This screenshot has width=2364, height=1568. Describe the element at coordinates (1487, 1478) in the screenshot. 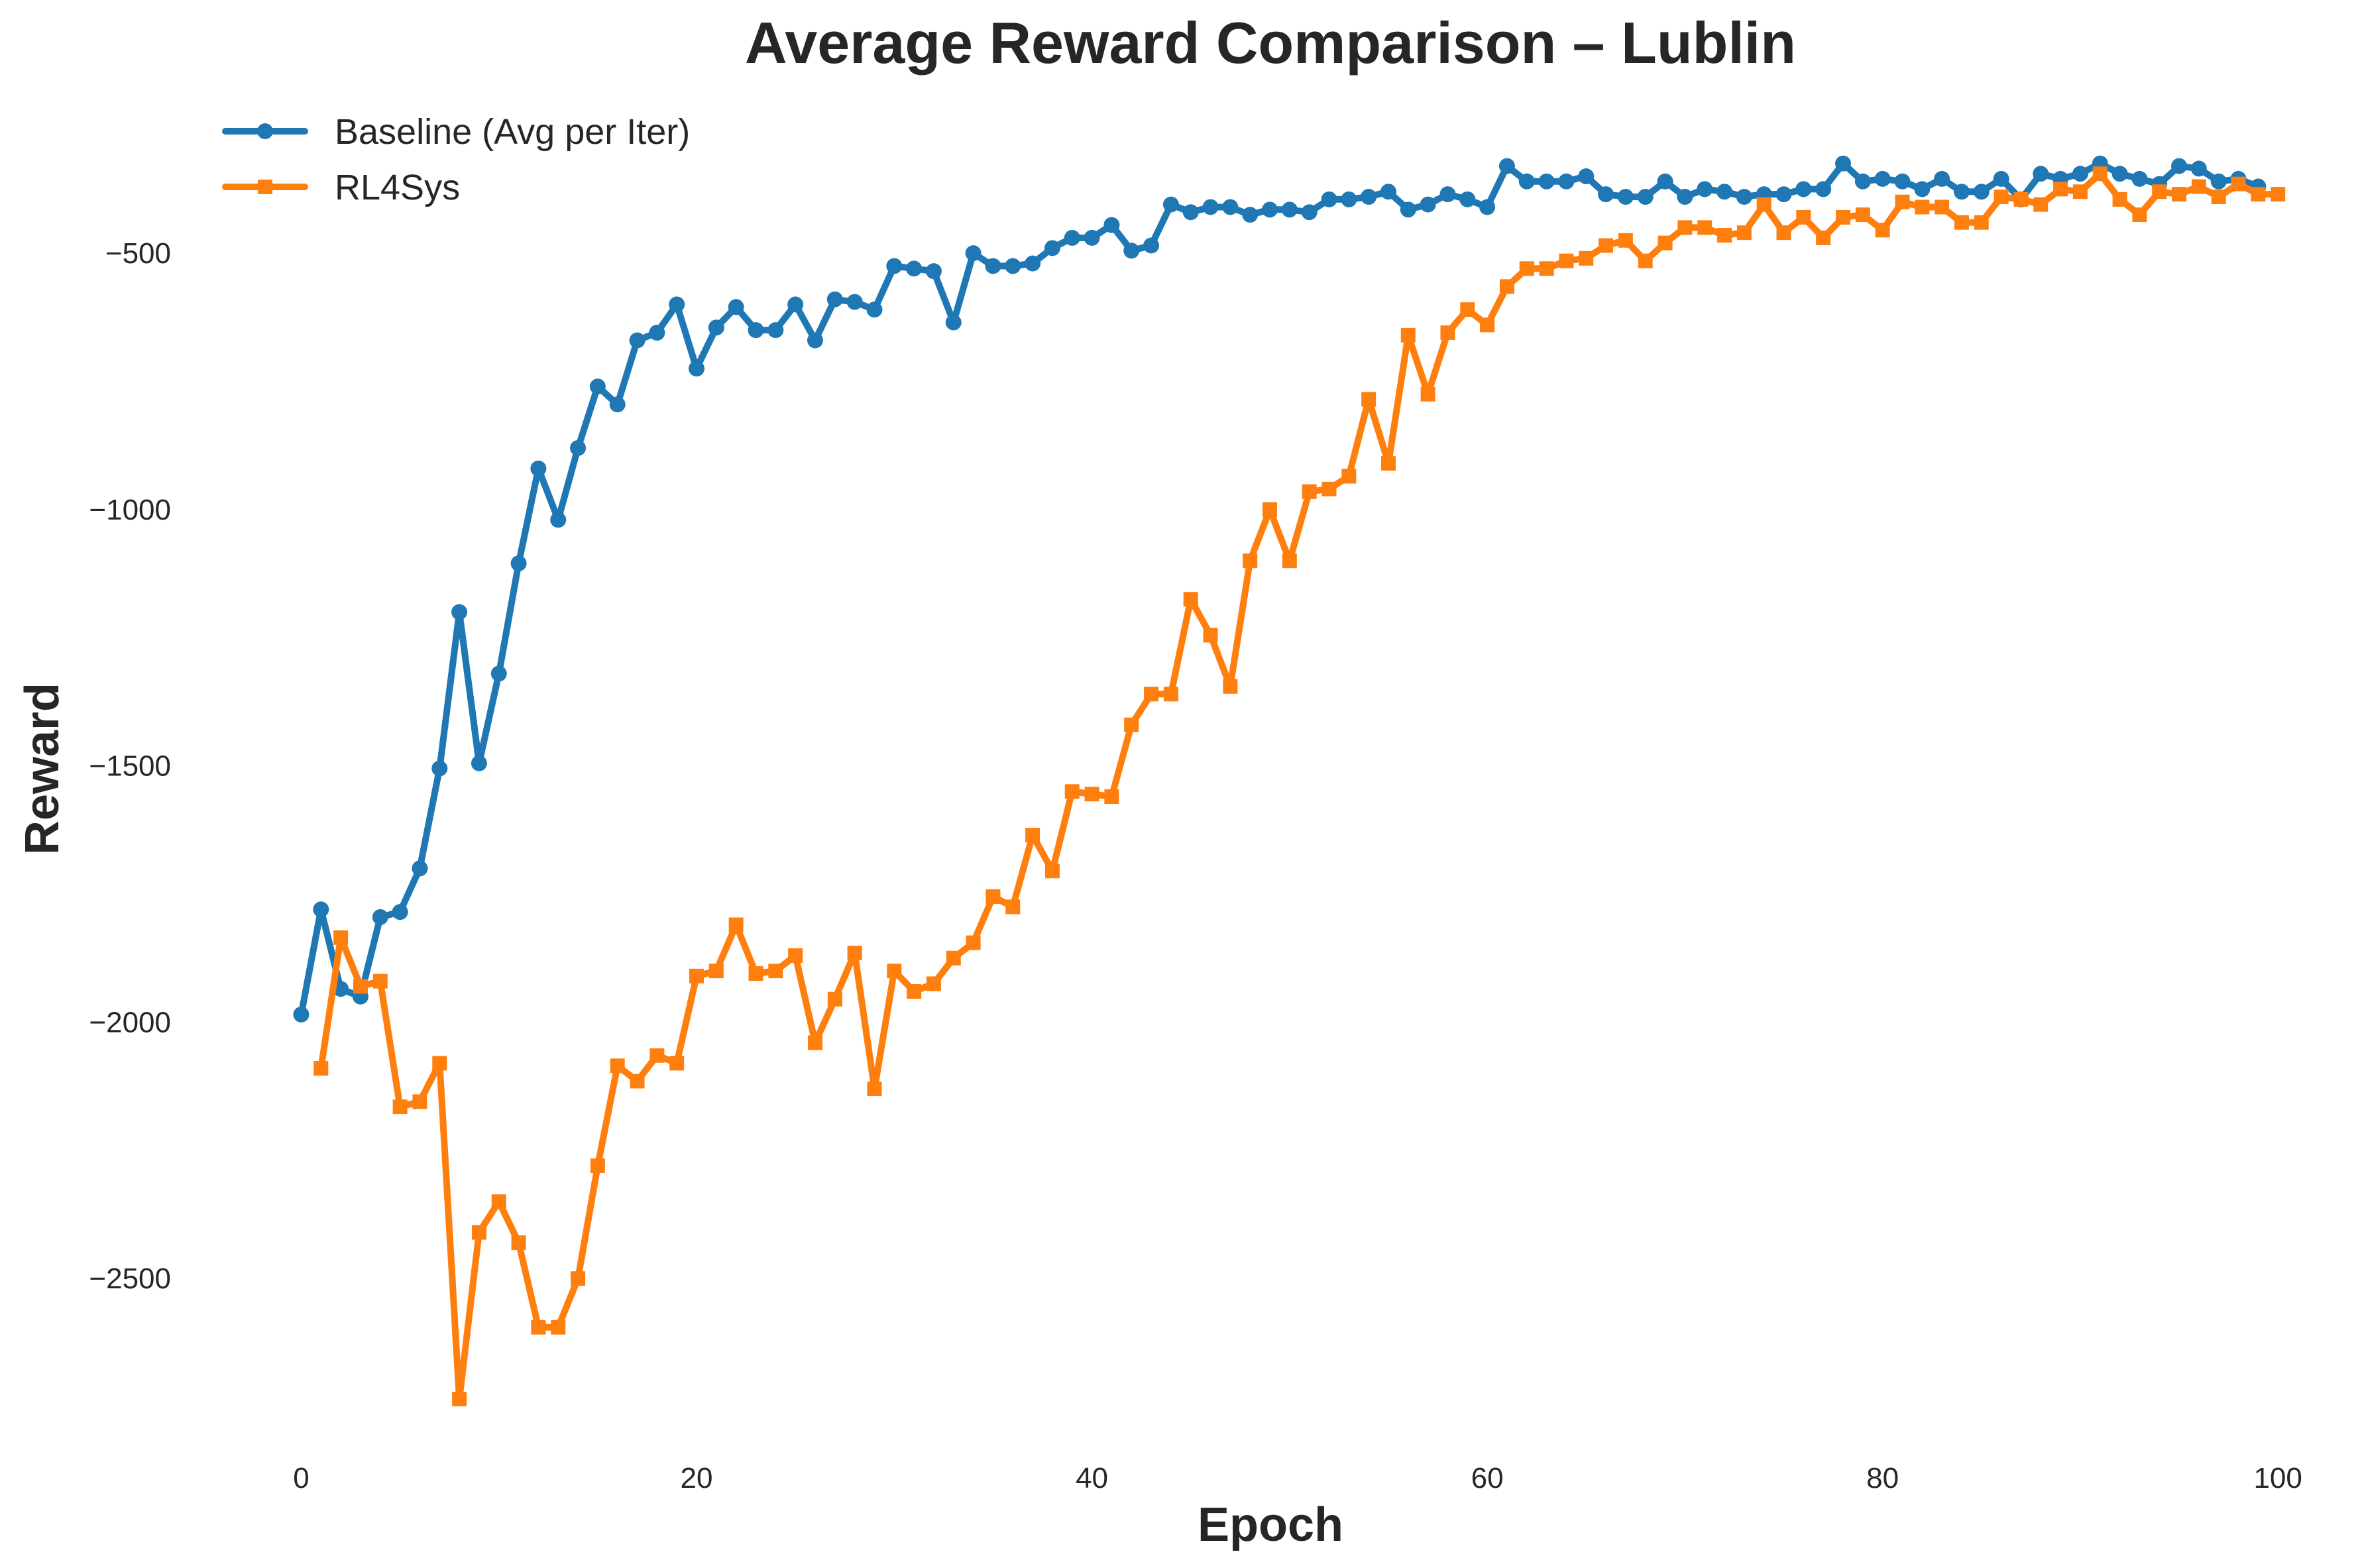

I see `x-tick-label: 60` at that location.